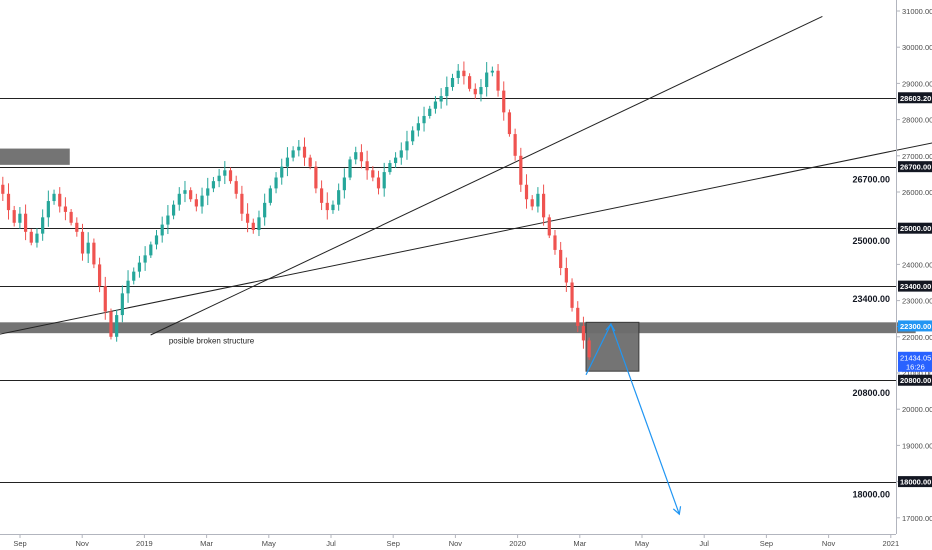 This screenshot has width=932, height=550. What do you see at coordinates (917, 518) in the screenshot?
I see `y-tick-label-14: 17000.00` at bounding box center [917, 518].